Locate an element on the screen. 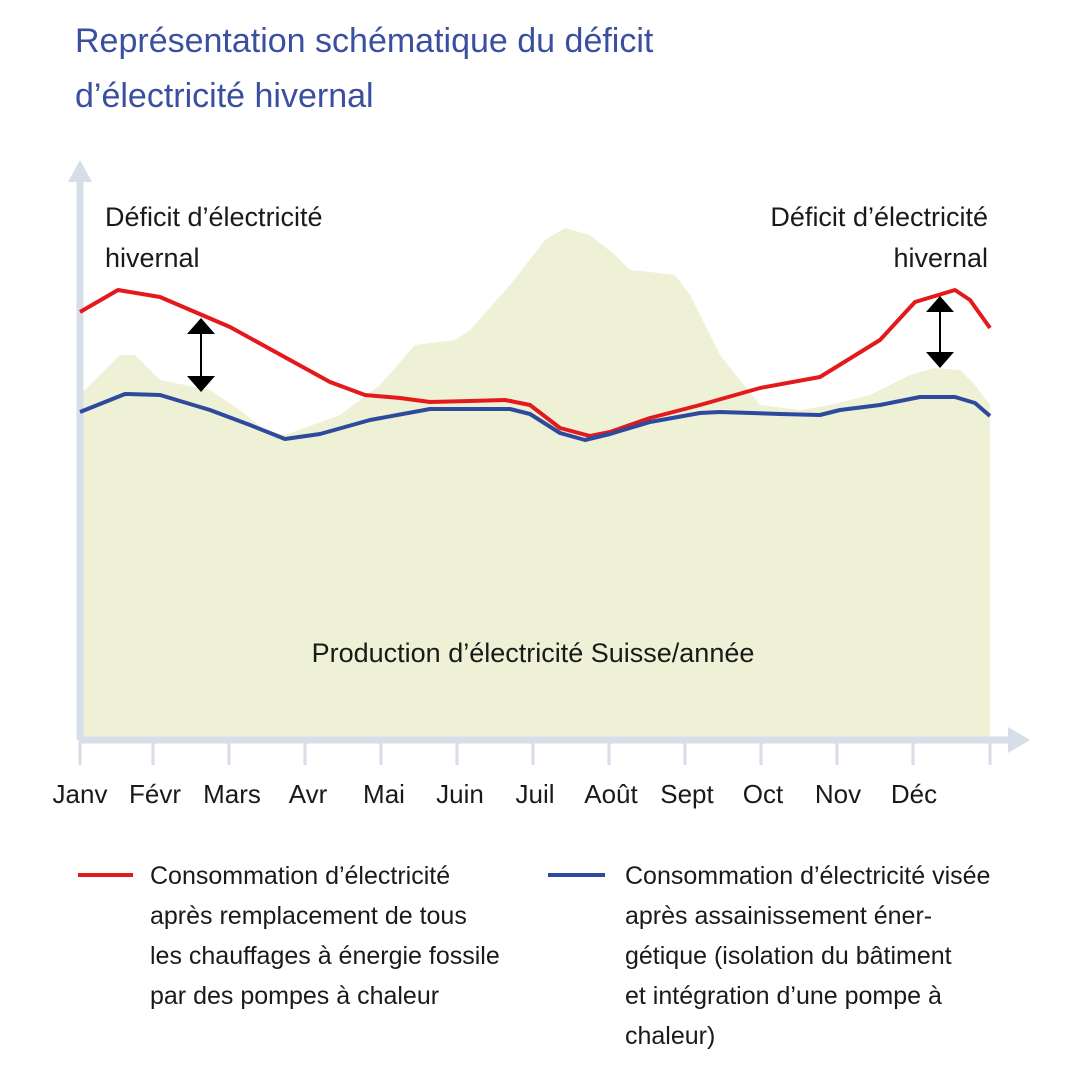  title-line: d’électricité hivernal is located at coordinates (224, 96).